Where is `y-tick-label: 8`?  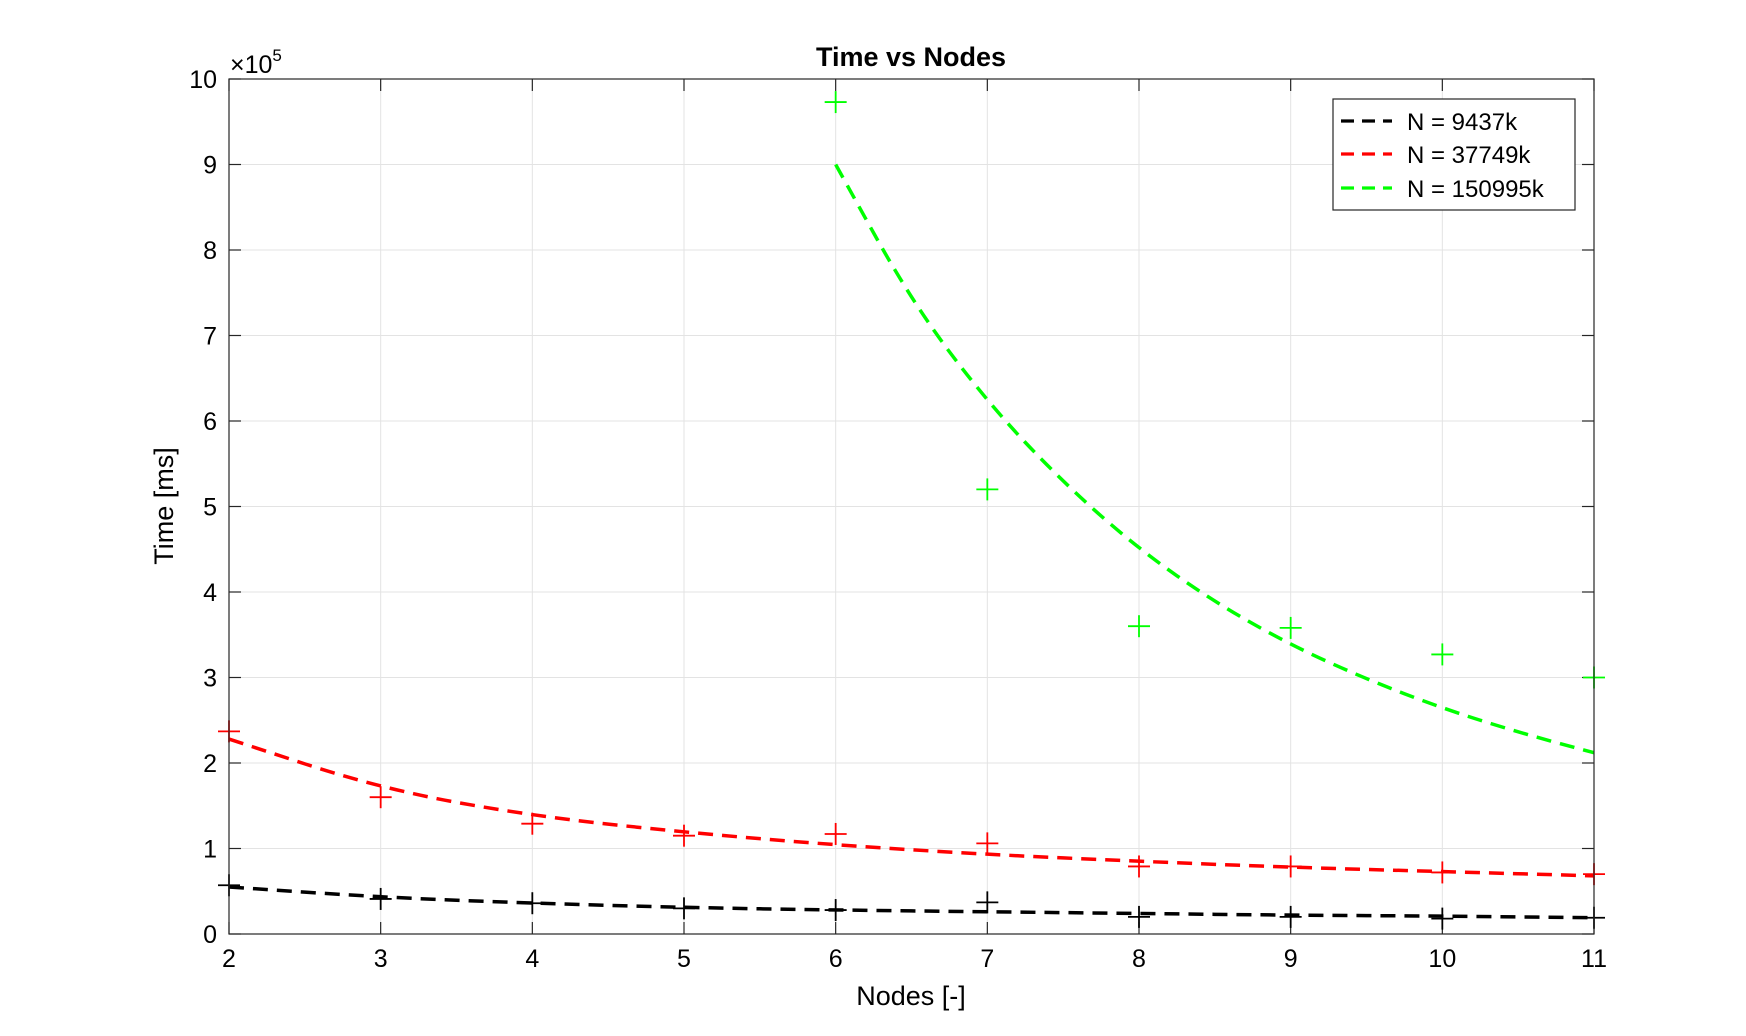 y-tick-label: 8 is located at coordinates (210, 251).